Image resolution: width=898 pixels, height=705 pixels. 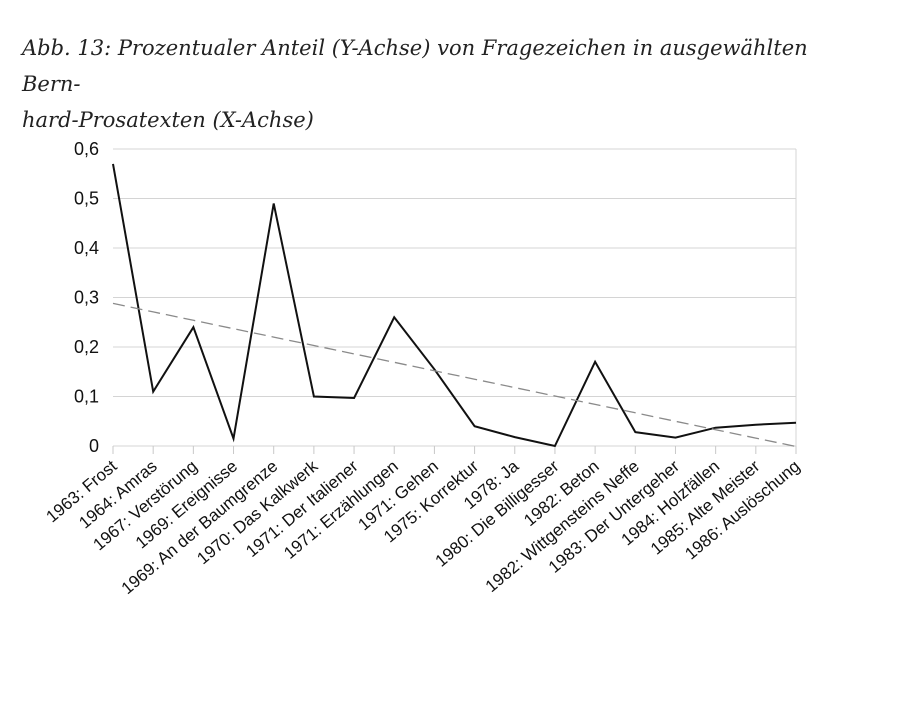 What do you see at coordinates (168, 120) in the screenshot?
I see `caption-line-2: hard-Prosatexten (X-Achse)` at bounding box center [168, 120].